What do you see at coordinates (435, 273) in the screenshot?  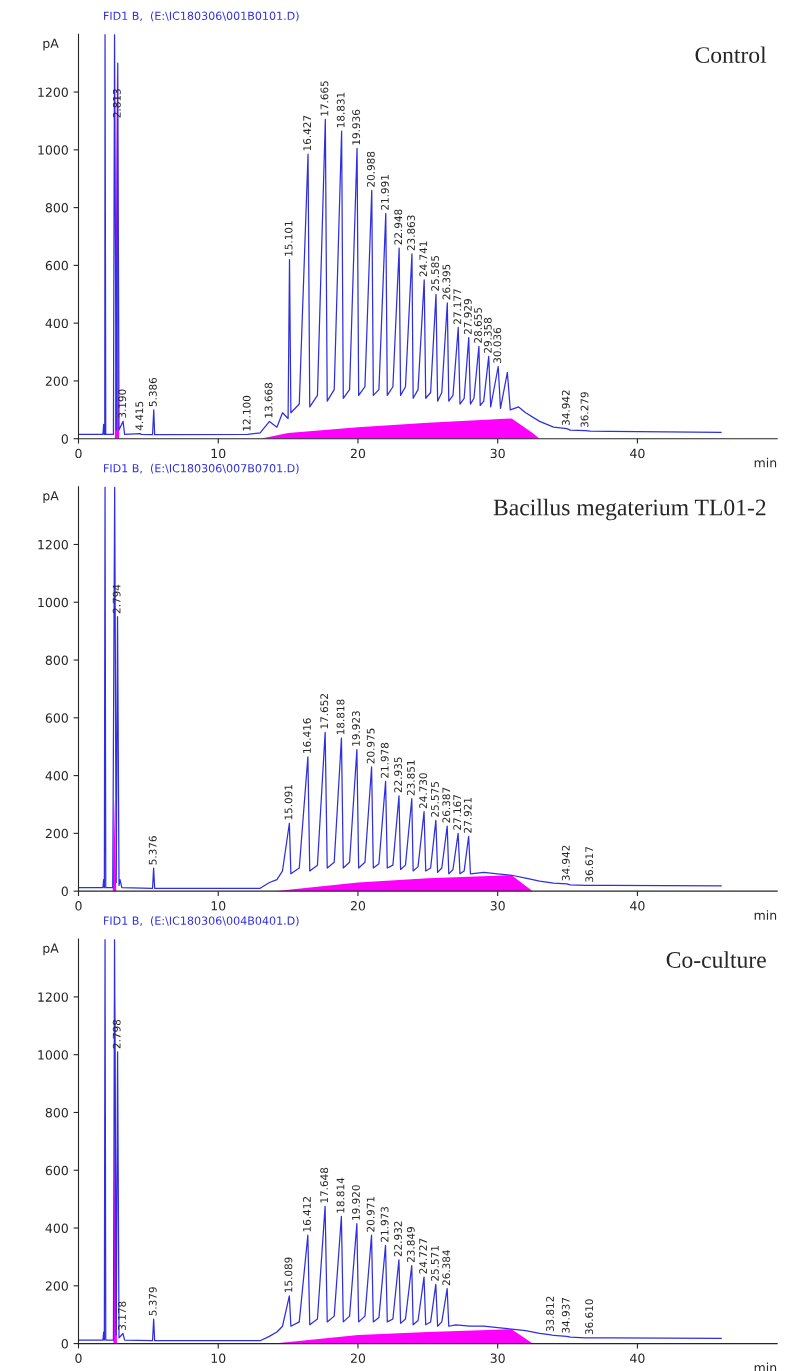 I see `annotation: 25.585` at bounding box center [435, 273].